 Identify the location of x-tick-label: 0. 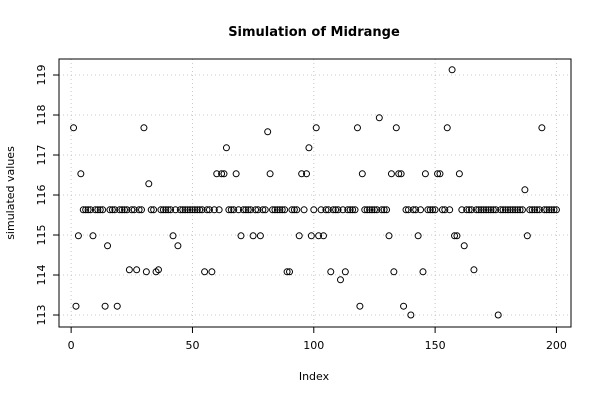
(71, 345).